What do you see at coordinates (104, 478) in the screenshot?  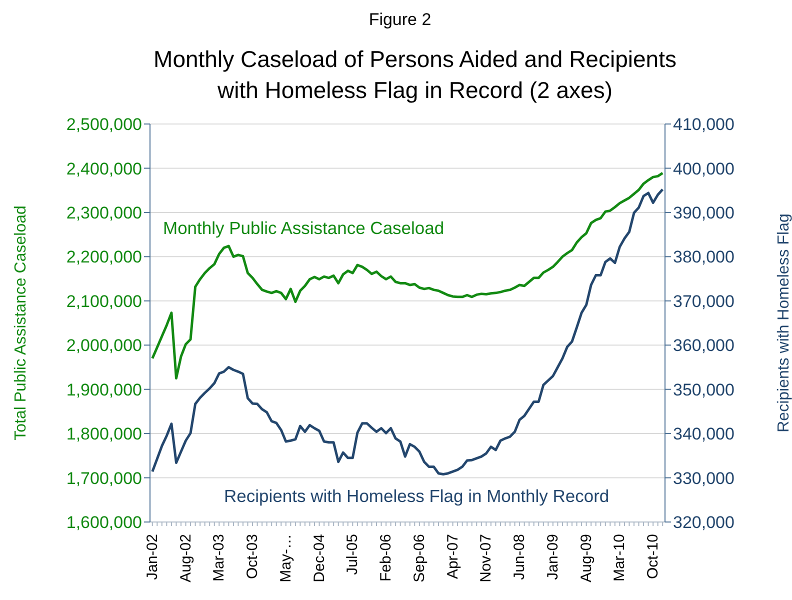 I see `y-tick-label: 1,700,000` at bounding box center [104, 478].